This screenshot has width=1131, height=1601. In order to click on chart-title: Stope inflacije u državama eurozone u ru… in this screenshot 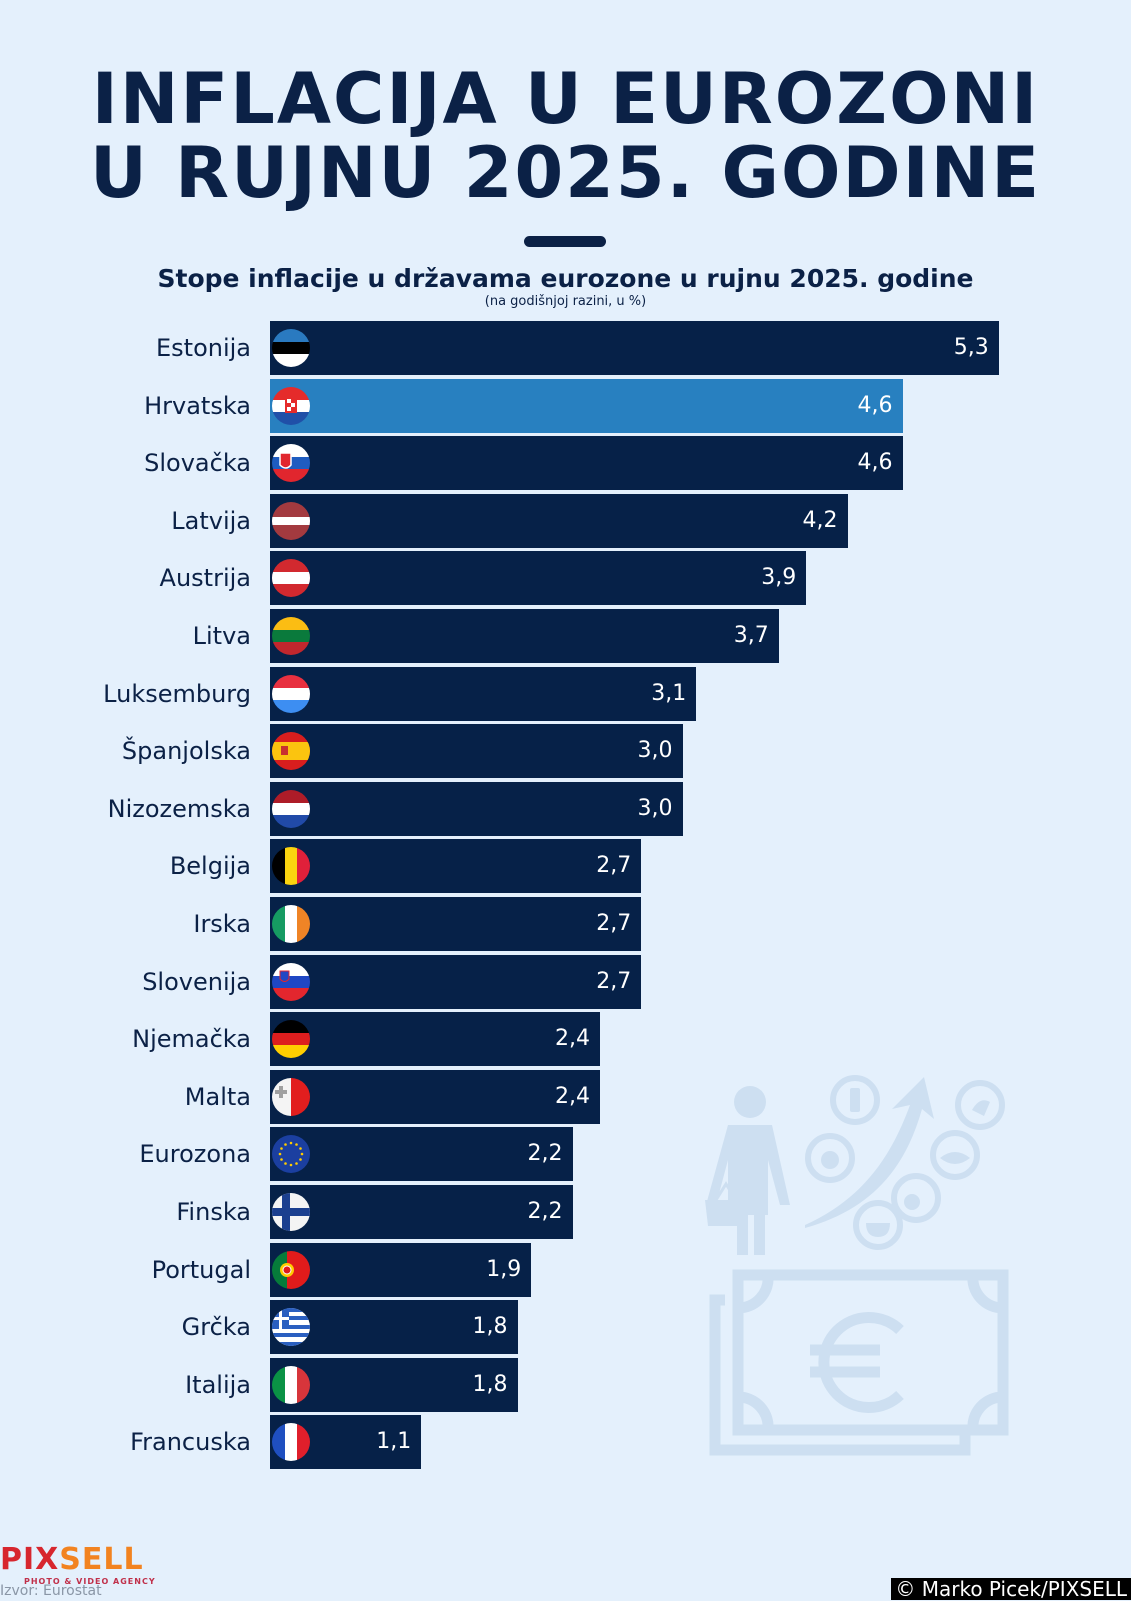, I will do `click(565, 278)`.